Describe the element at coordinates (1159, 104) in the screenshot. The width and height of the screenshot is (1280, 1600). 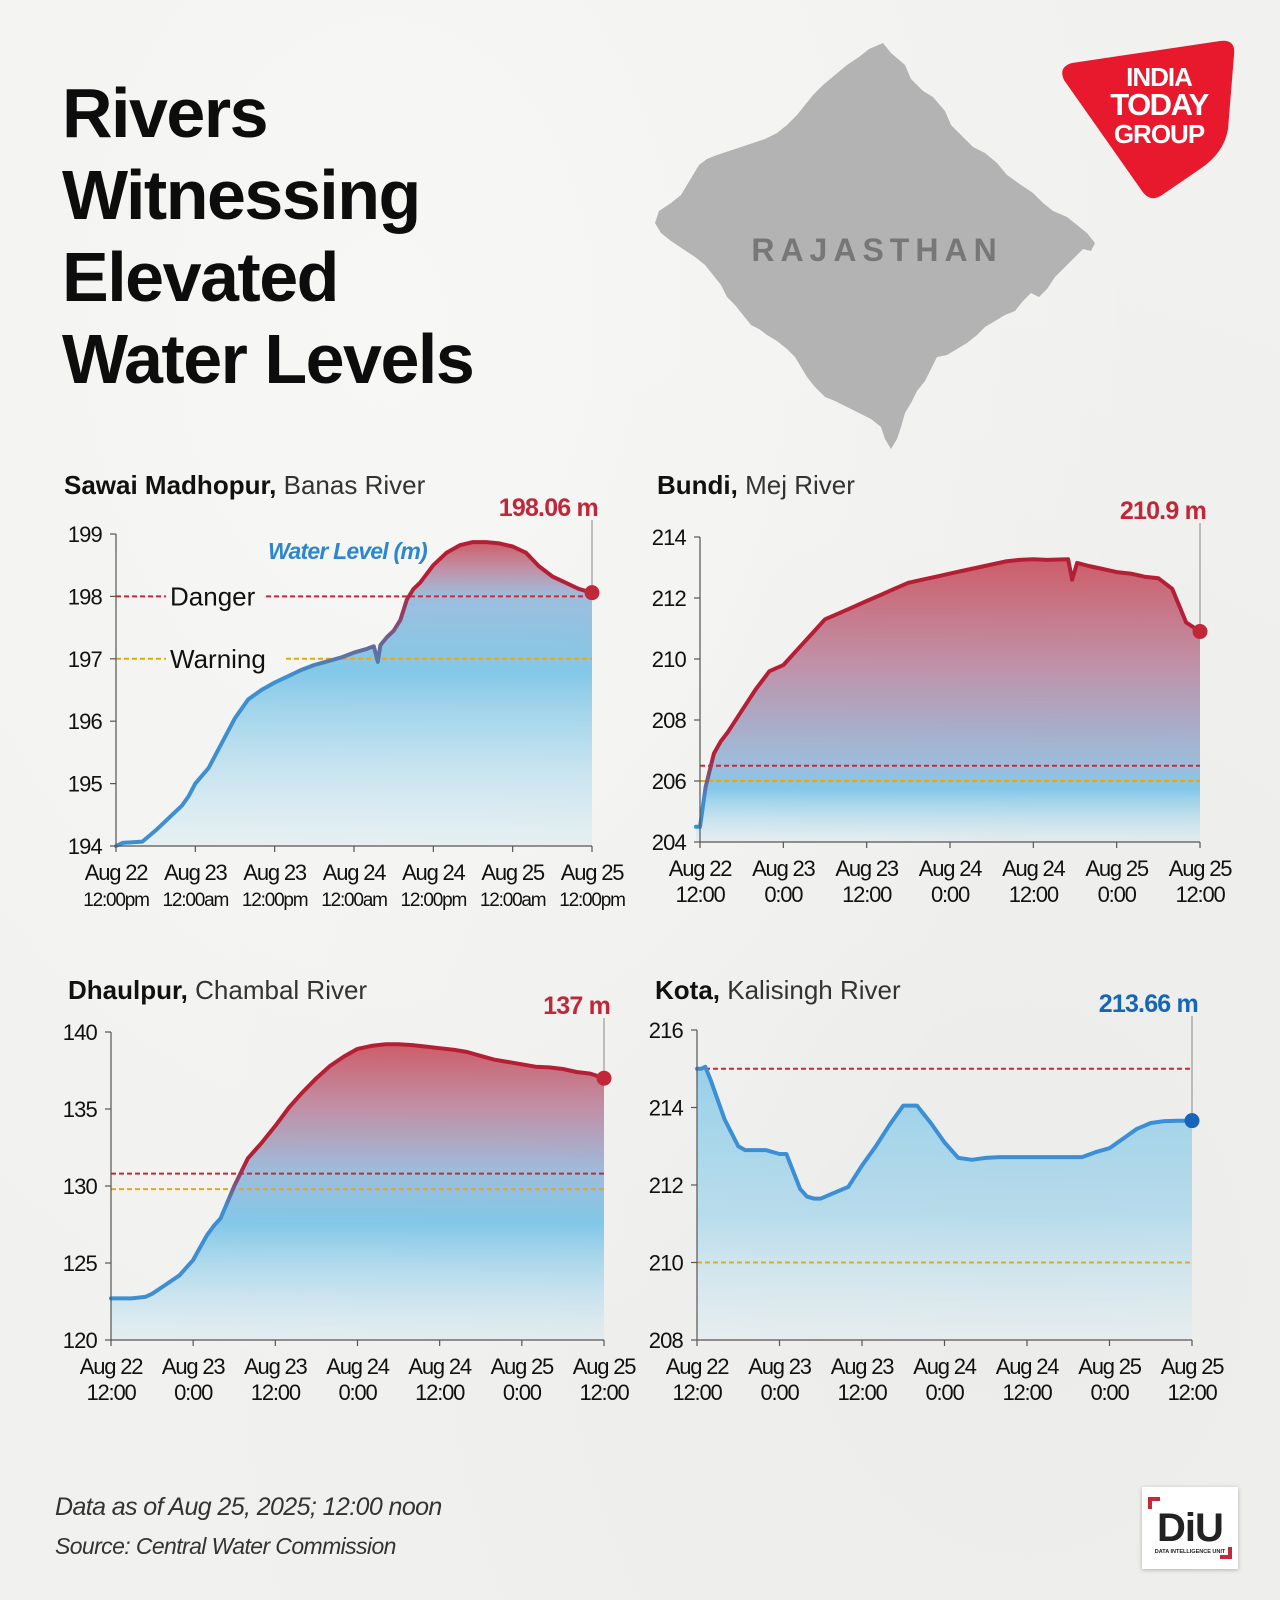
I see `logo-line: TODAY` at that location.